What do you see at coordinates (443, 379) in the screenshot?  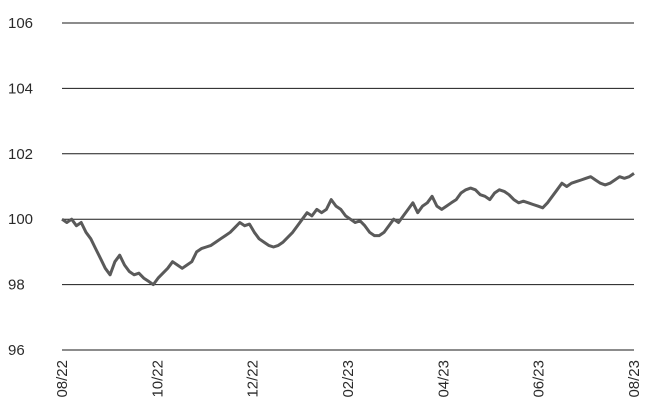 I see `x-tick-label: 04/23` at bounding box center [443, 379].